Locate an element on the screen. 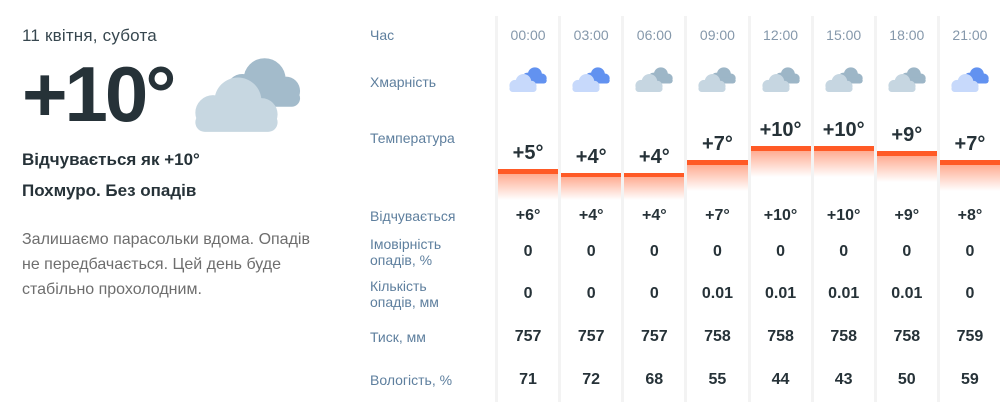  cloudy-icon is located at coordinates (247, 95).